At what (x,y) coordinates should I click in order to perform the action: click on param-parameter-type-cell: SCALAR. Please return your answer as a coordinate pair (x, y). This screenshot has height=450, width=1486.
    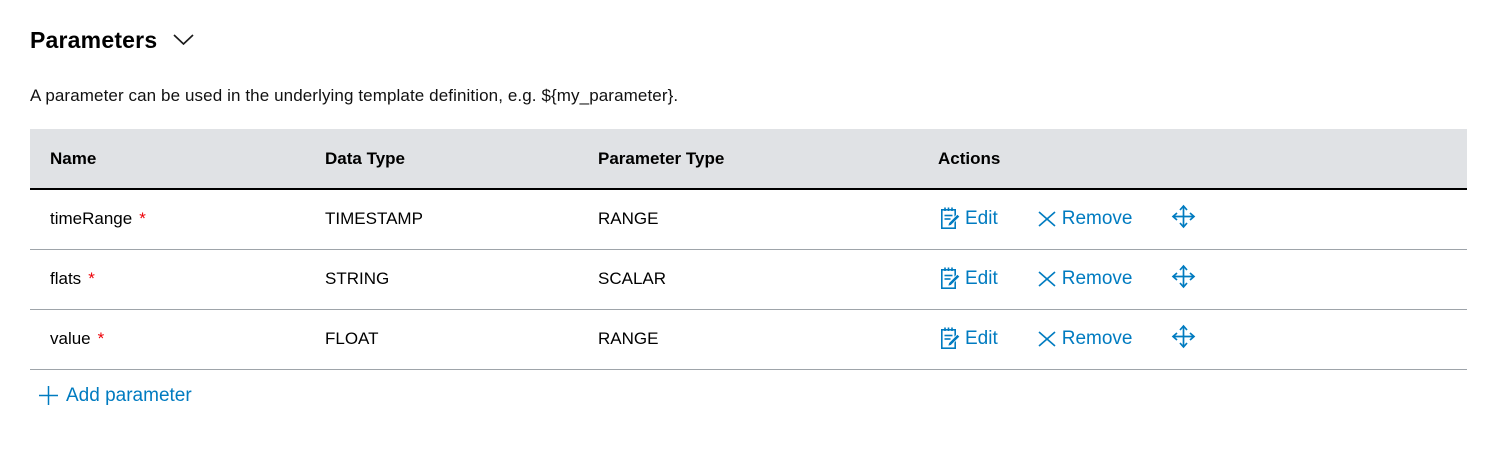
    Looking at the image, I should click on (748, 279).